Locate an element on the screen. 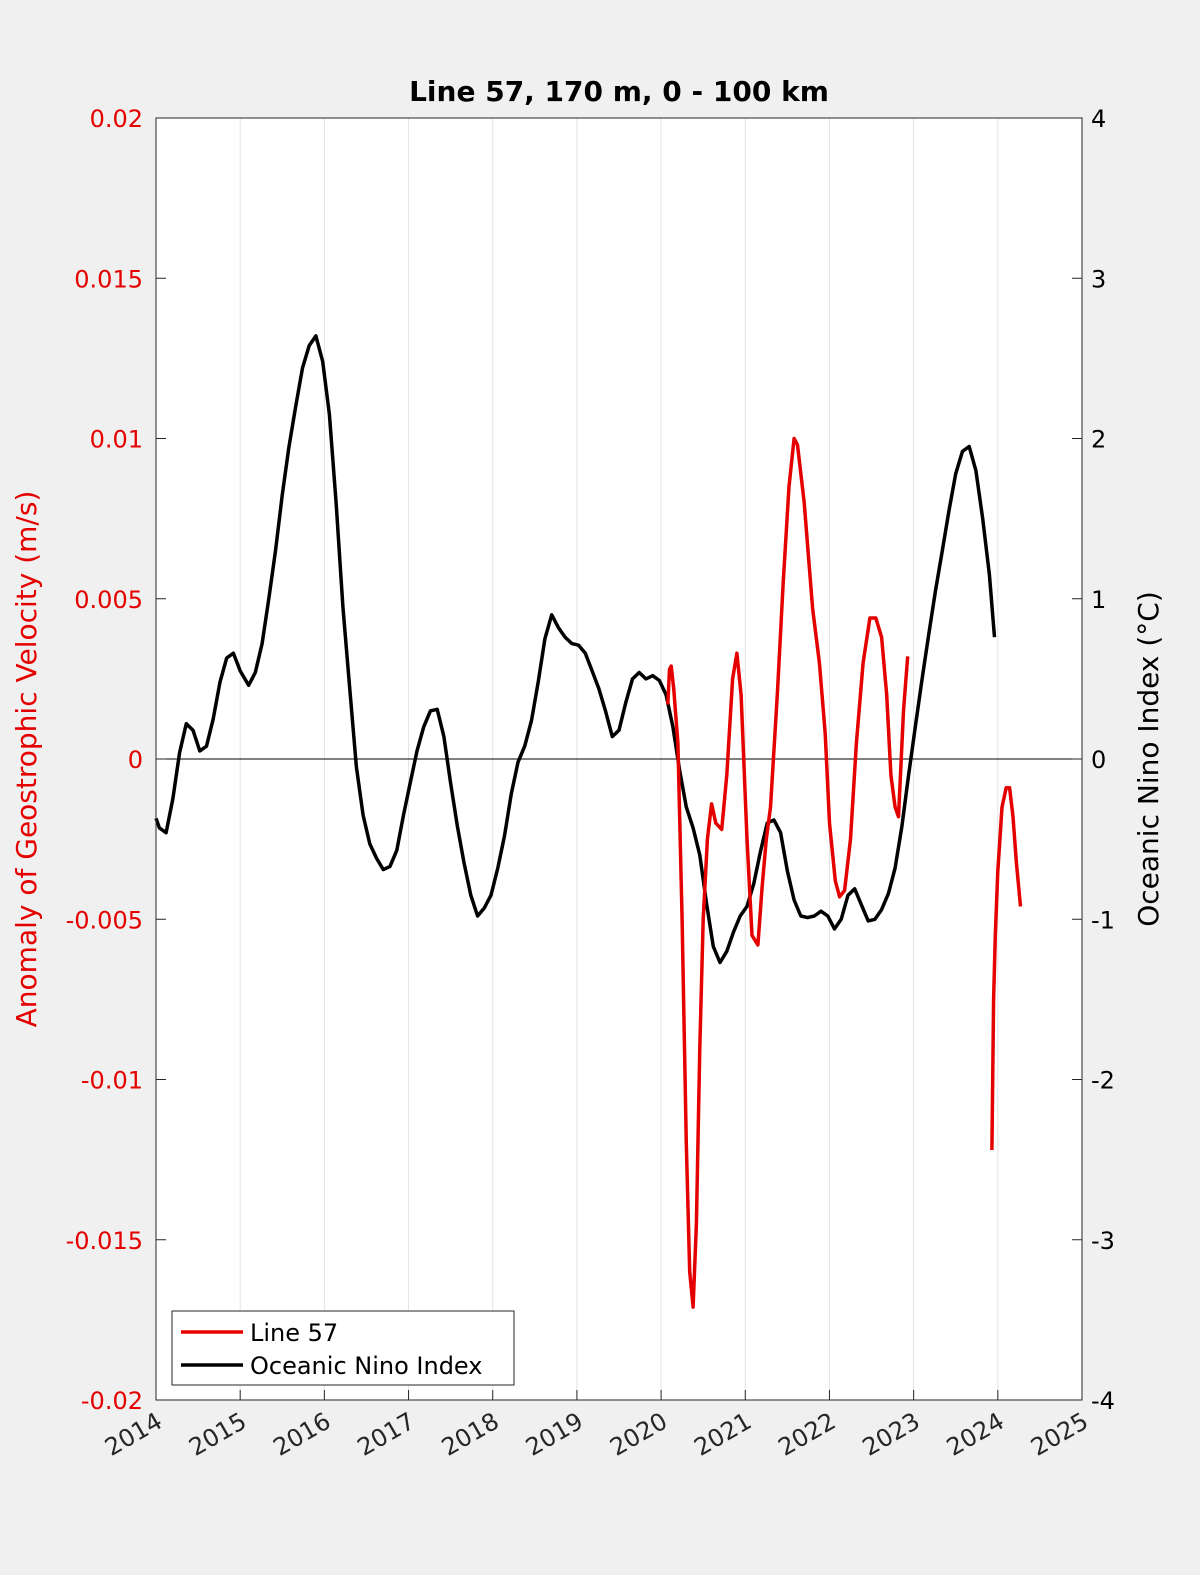  left-tick-label-0.02: 0.02 is located at coordinates (116, 119).